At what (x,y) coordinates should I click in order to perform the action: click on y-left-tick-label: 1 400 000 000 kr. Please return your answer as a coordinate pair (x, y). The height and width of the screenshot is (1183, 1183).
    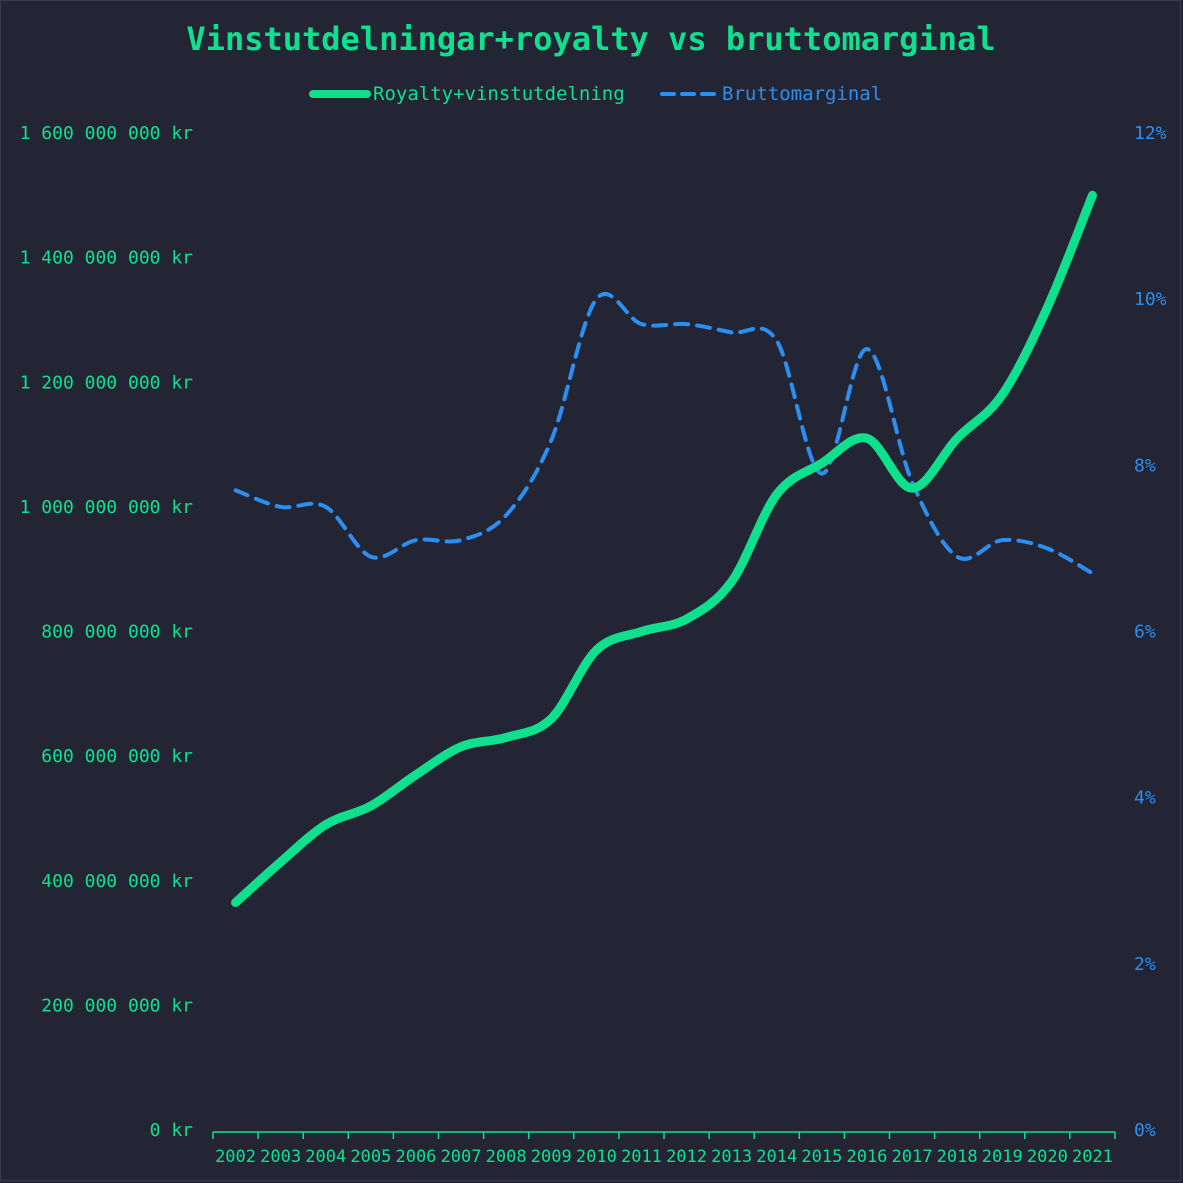
    Looking at the image, I should click on (107, 258).